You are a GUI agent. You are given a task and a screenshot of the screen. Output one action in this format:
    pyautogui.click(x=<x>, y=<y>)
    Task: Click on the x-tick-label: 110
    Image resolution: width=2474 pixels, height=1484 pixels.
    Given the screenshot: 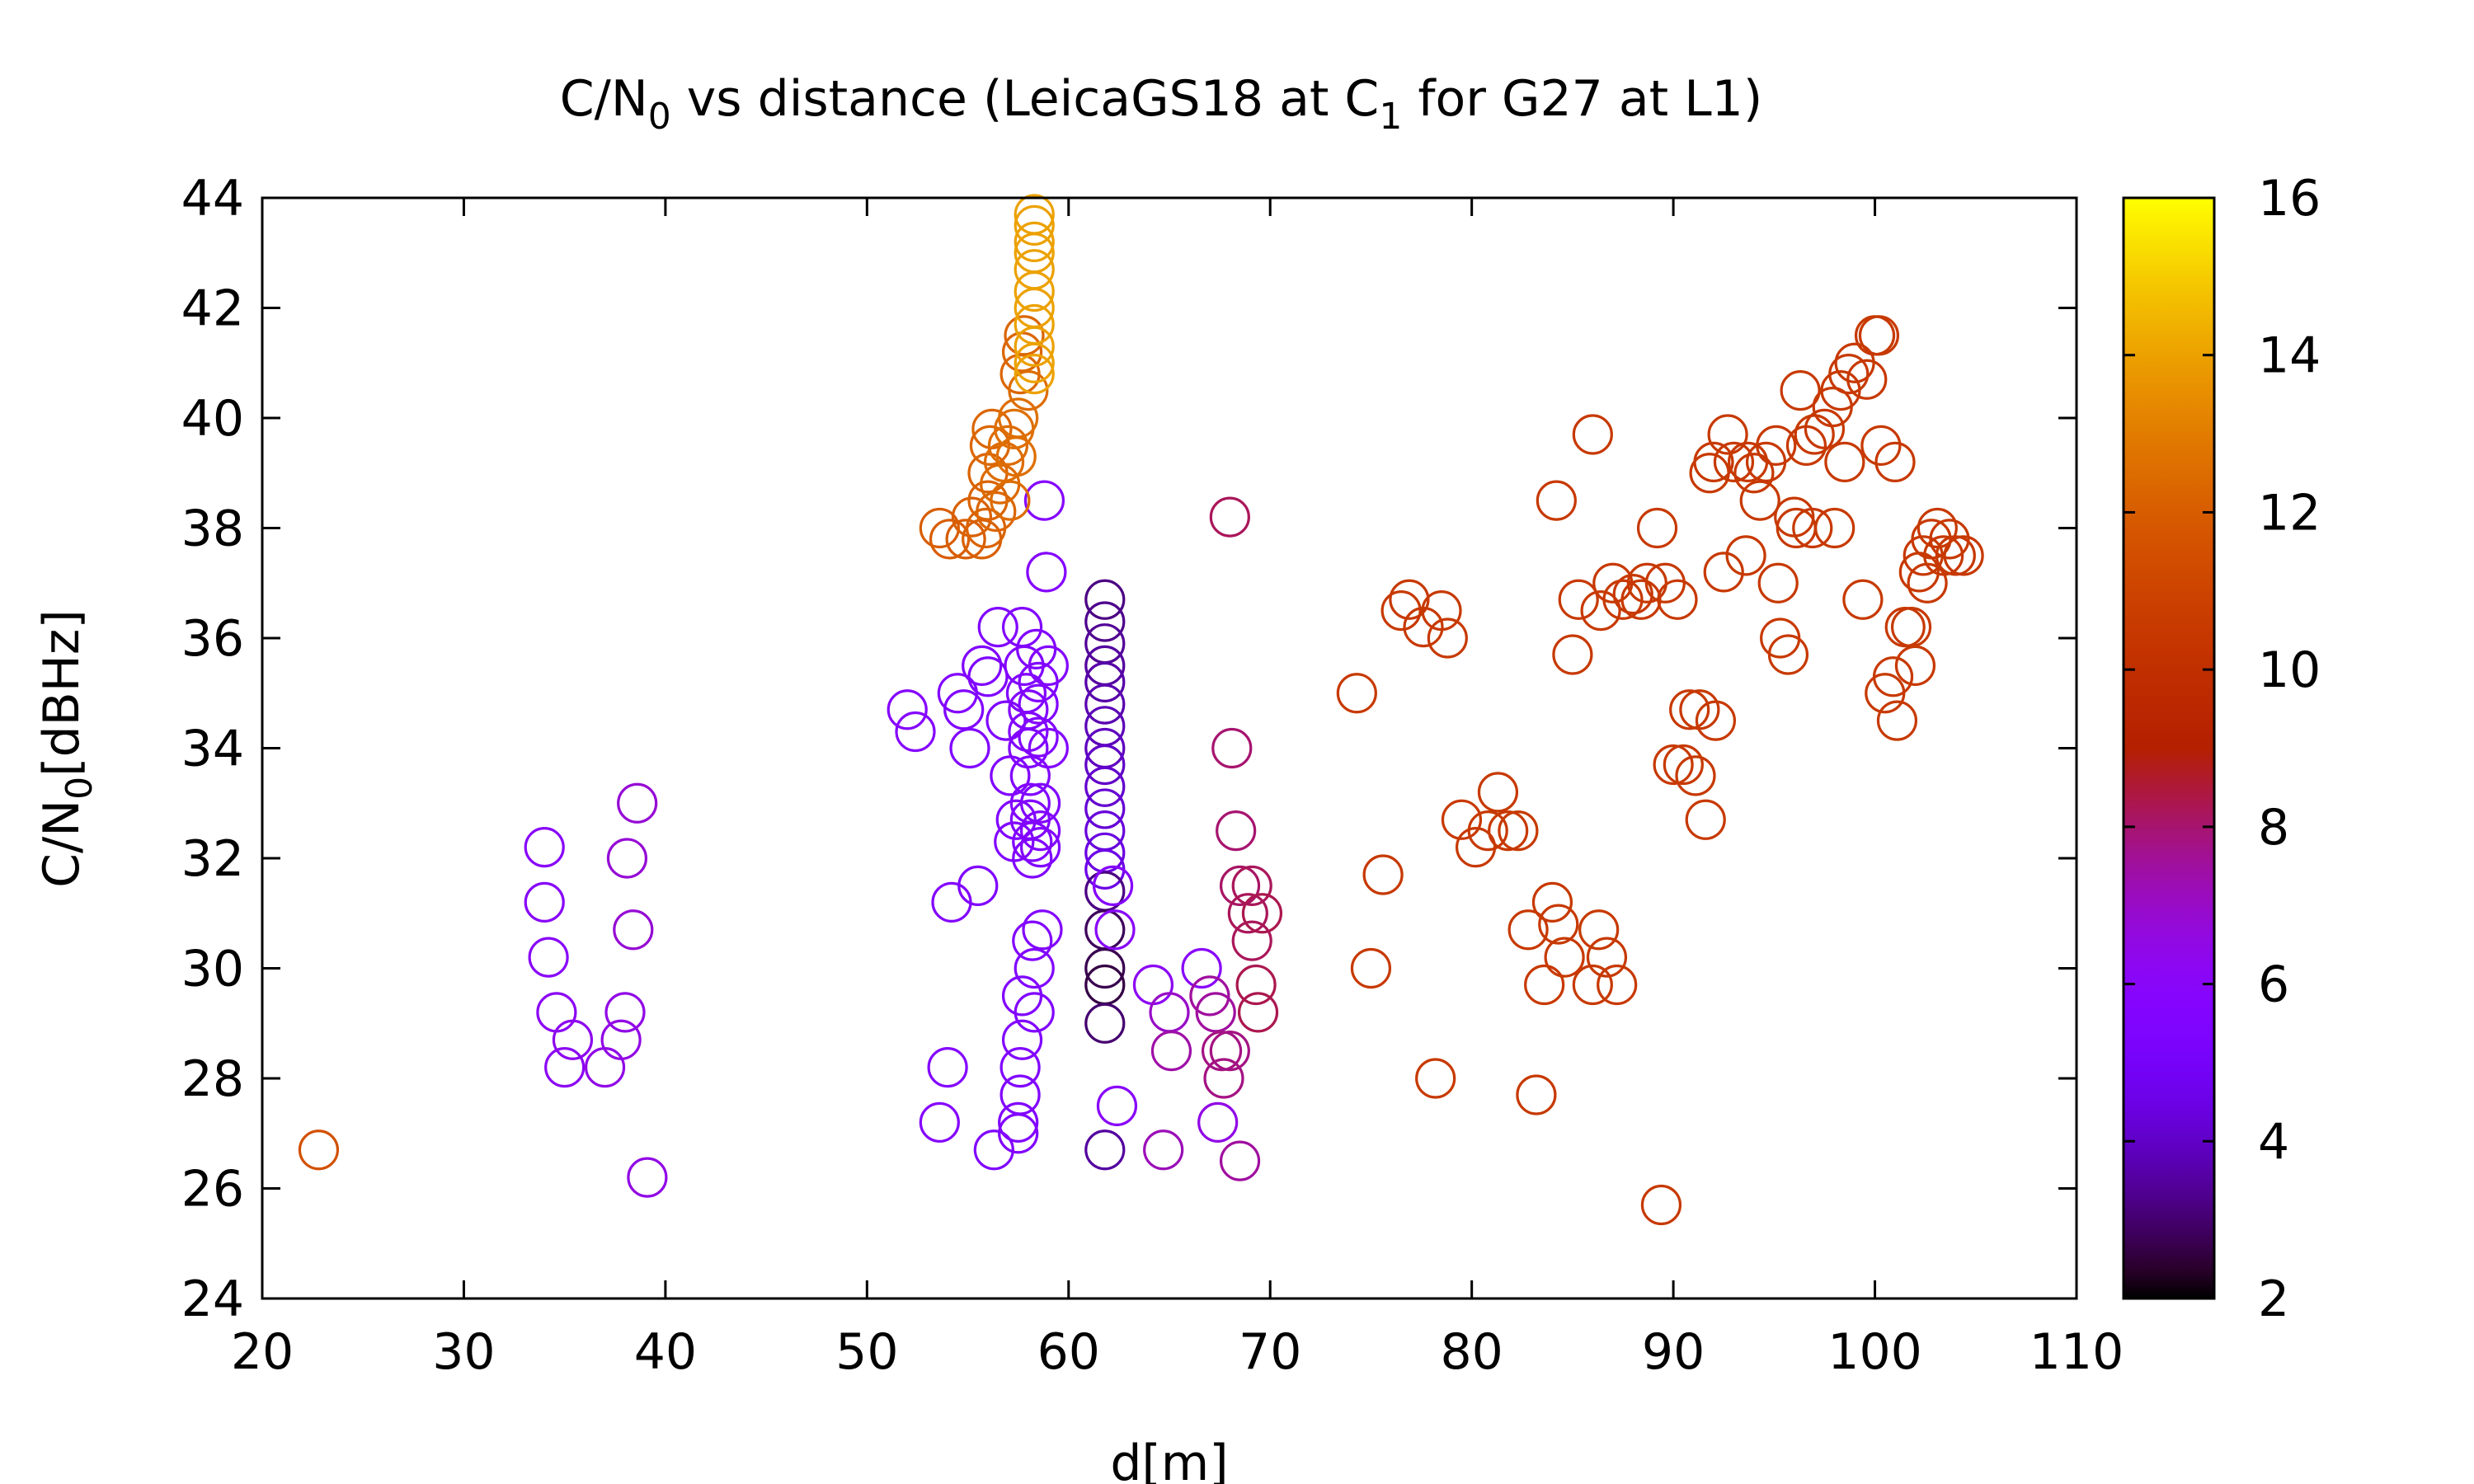 What is the action you would take?
    pyautogui.click(x=2077, y=1352)
    